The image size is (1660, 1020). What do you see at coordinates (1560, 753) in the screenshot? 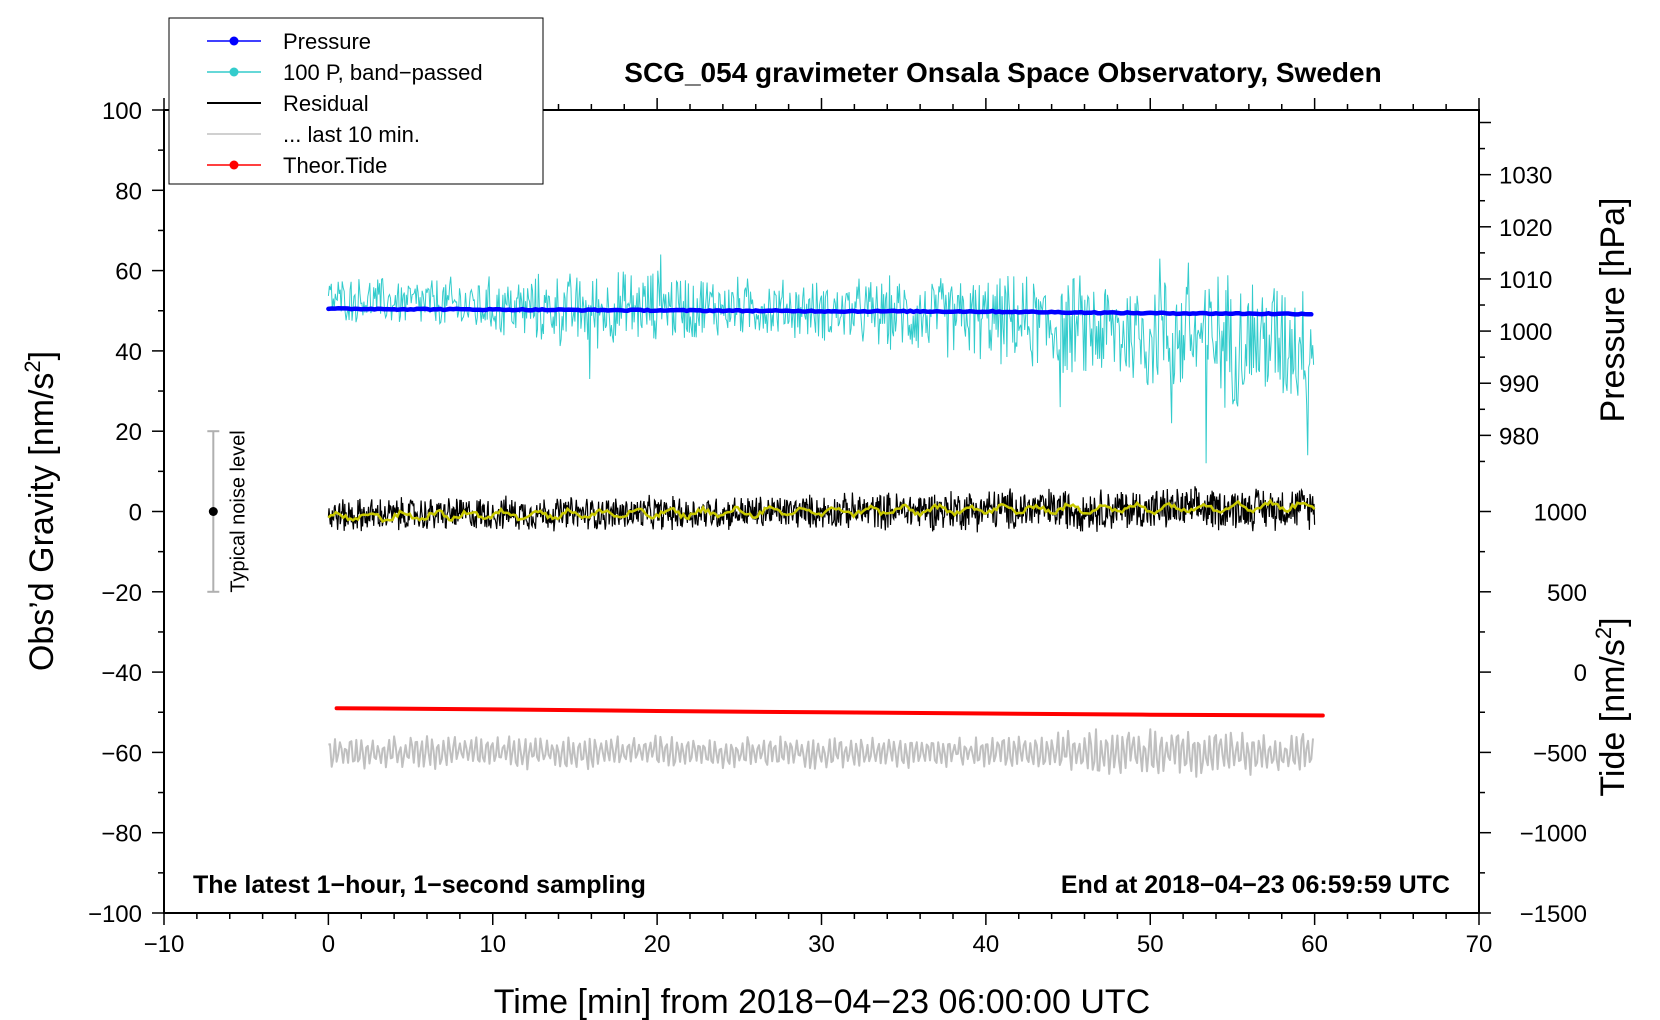
I see `tide-tick-label: −500` at bounding box center [1560, 753].